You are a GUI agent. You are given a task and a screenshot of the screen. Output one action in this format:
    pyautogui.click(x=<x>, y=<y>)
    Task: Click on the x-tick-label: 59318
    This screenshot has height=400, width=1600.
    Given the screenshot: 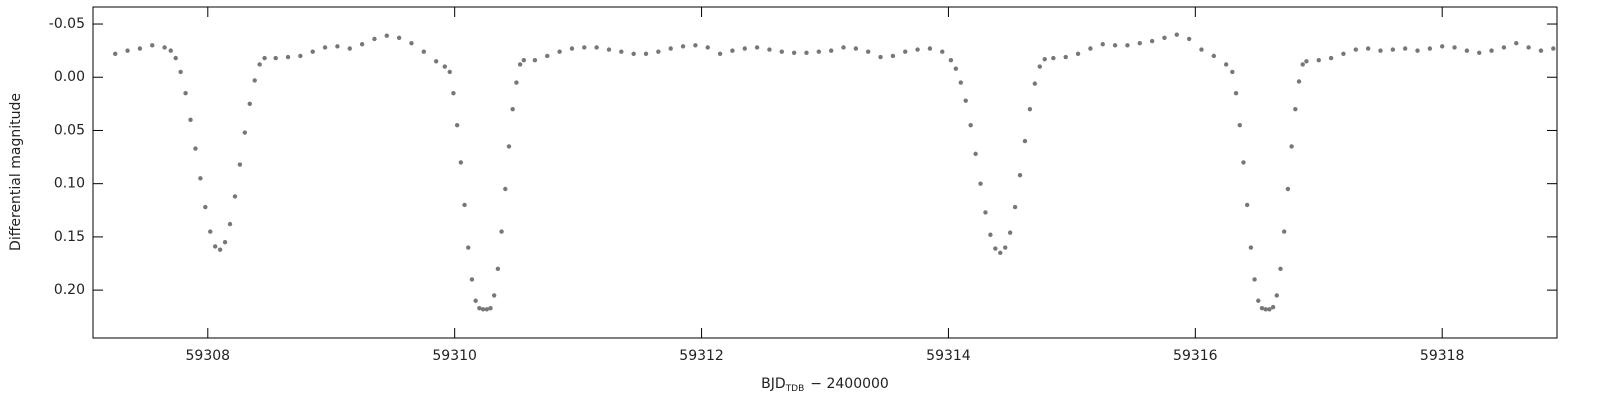 What is the action you would take?
    pyautogui.click(x=1442, y=356)
    